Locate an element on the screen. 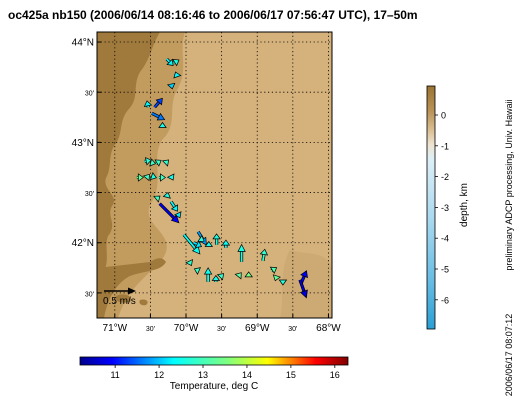 This screenshot has width=524, height=418. depth-colorbar: 0 -1 -2 -3 -4 -5 -6 depth, km is located at coordinates (448, 207).